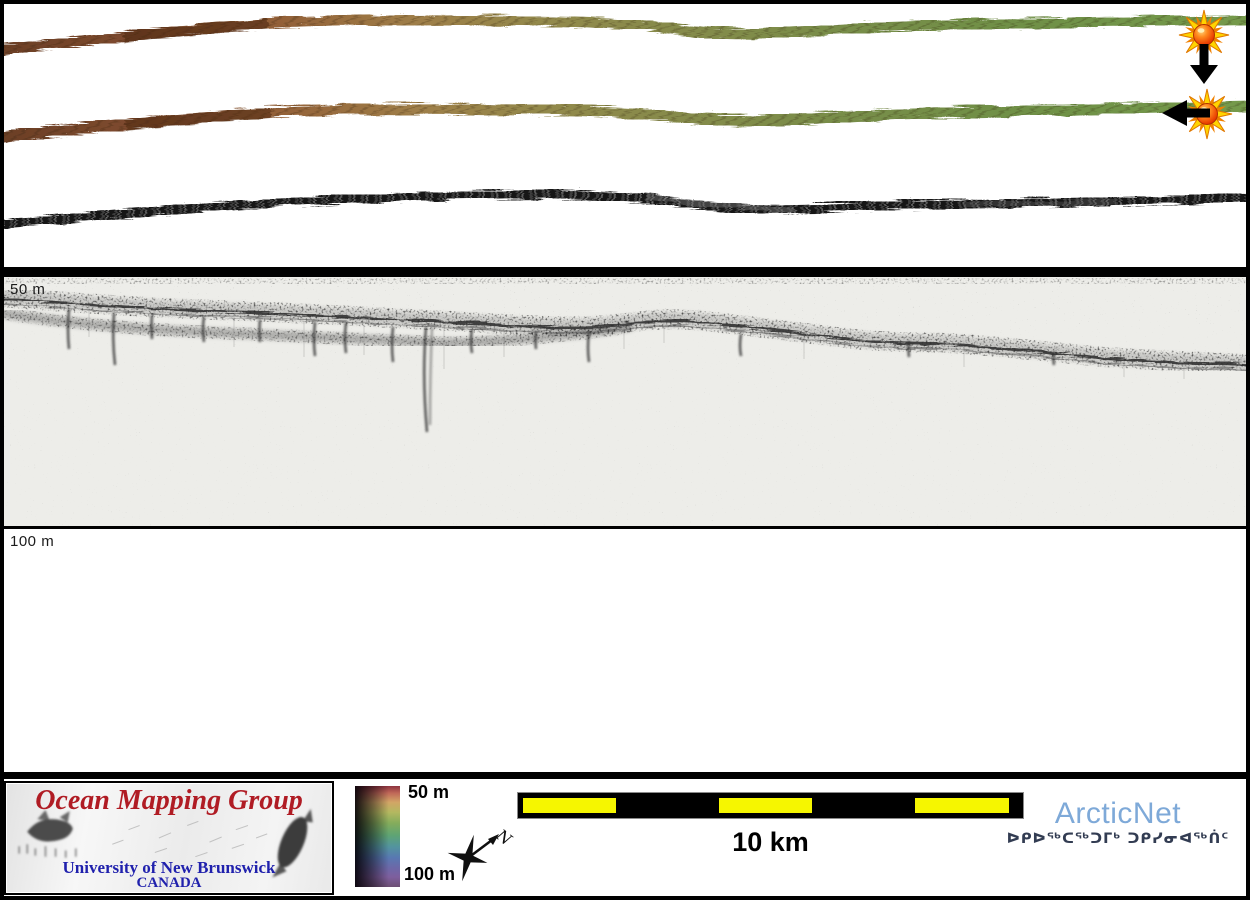  What do you see at coordinates (429, 792) in the screenshot?
I see `colorbar-label-50m: 50 m` at bounding box center [429, 792].